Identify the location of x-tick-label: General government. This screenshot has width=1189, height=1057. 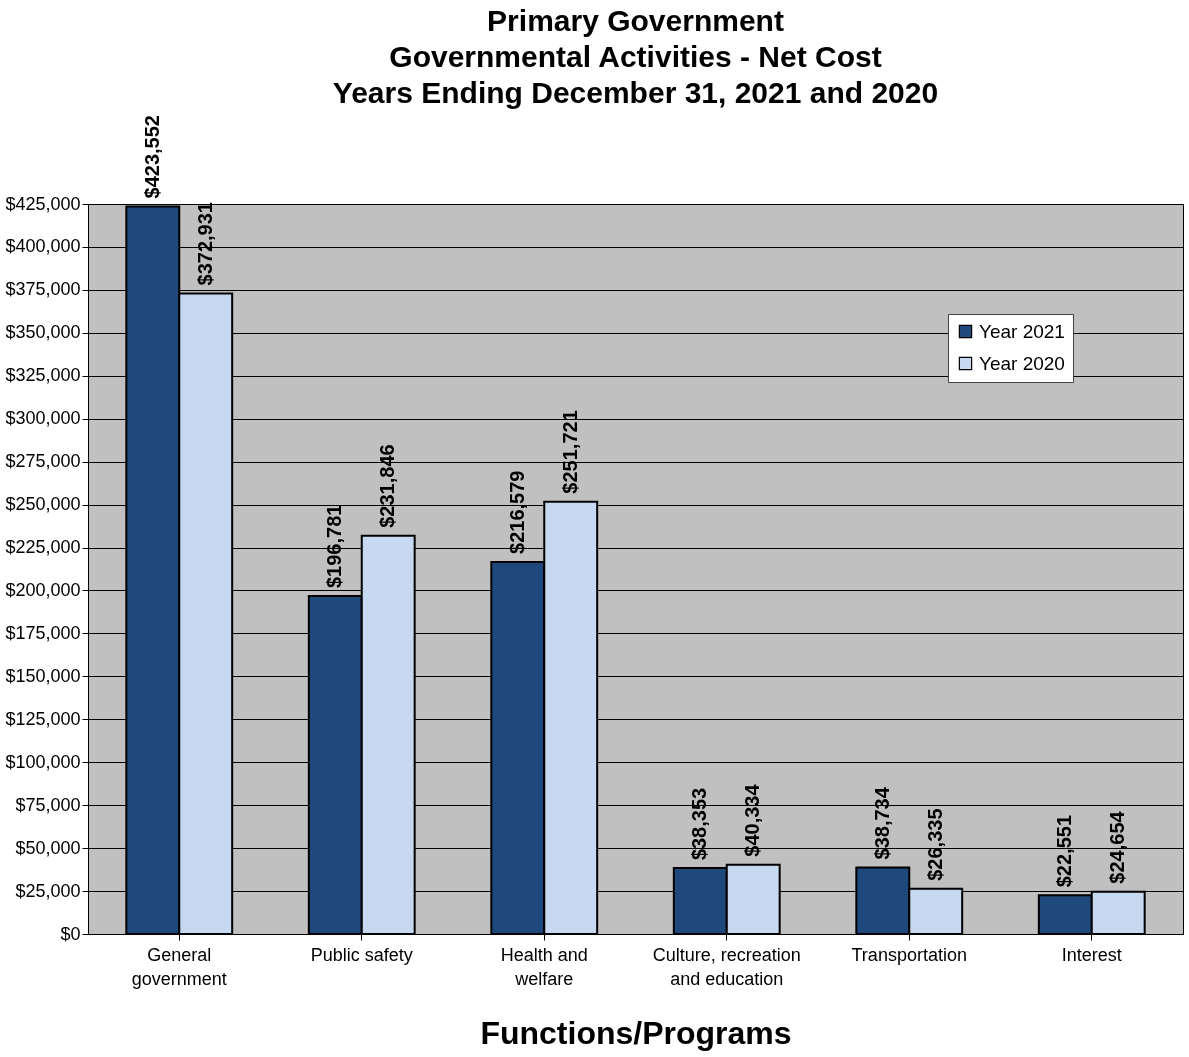
(179, 966).